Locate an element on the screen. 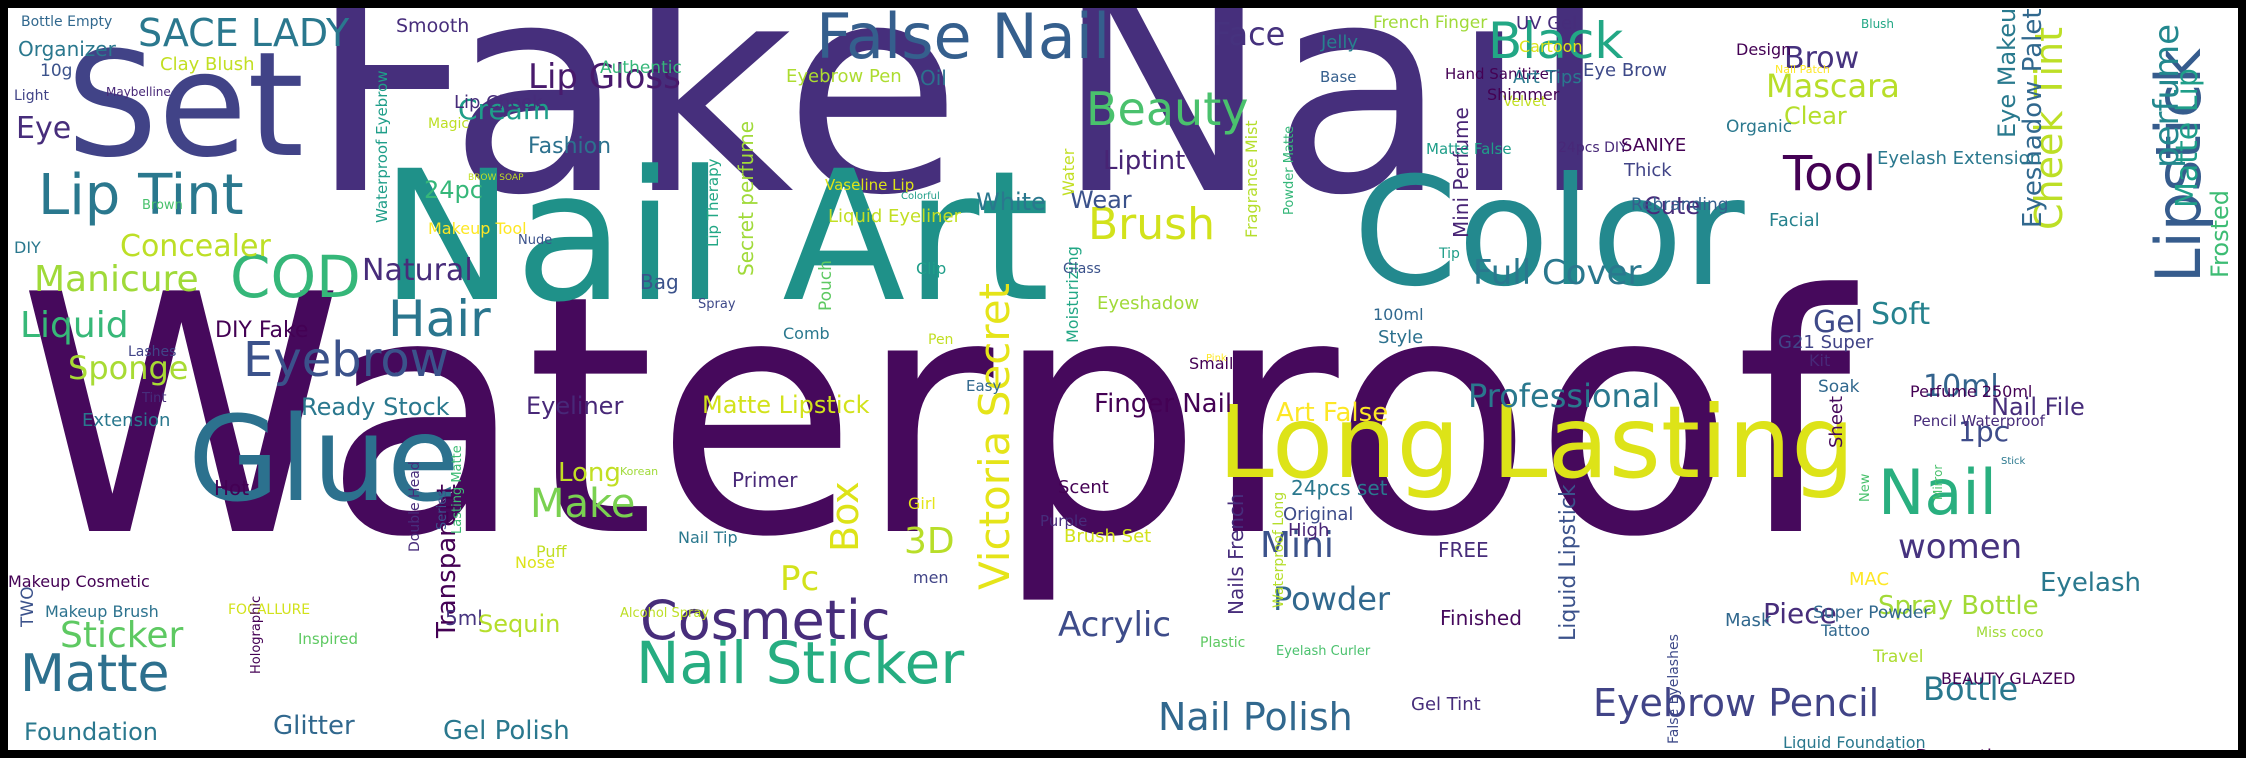  word-nail-art: Nail Art is located at coordinates (715, 237).